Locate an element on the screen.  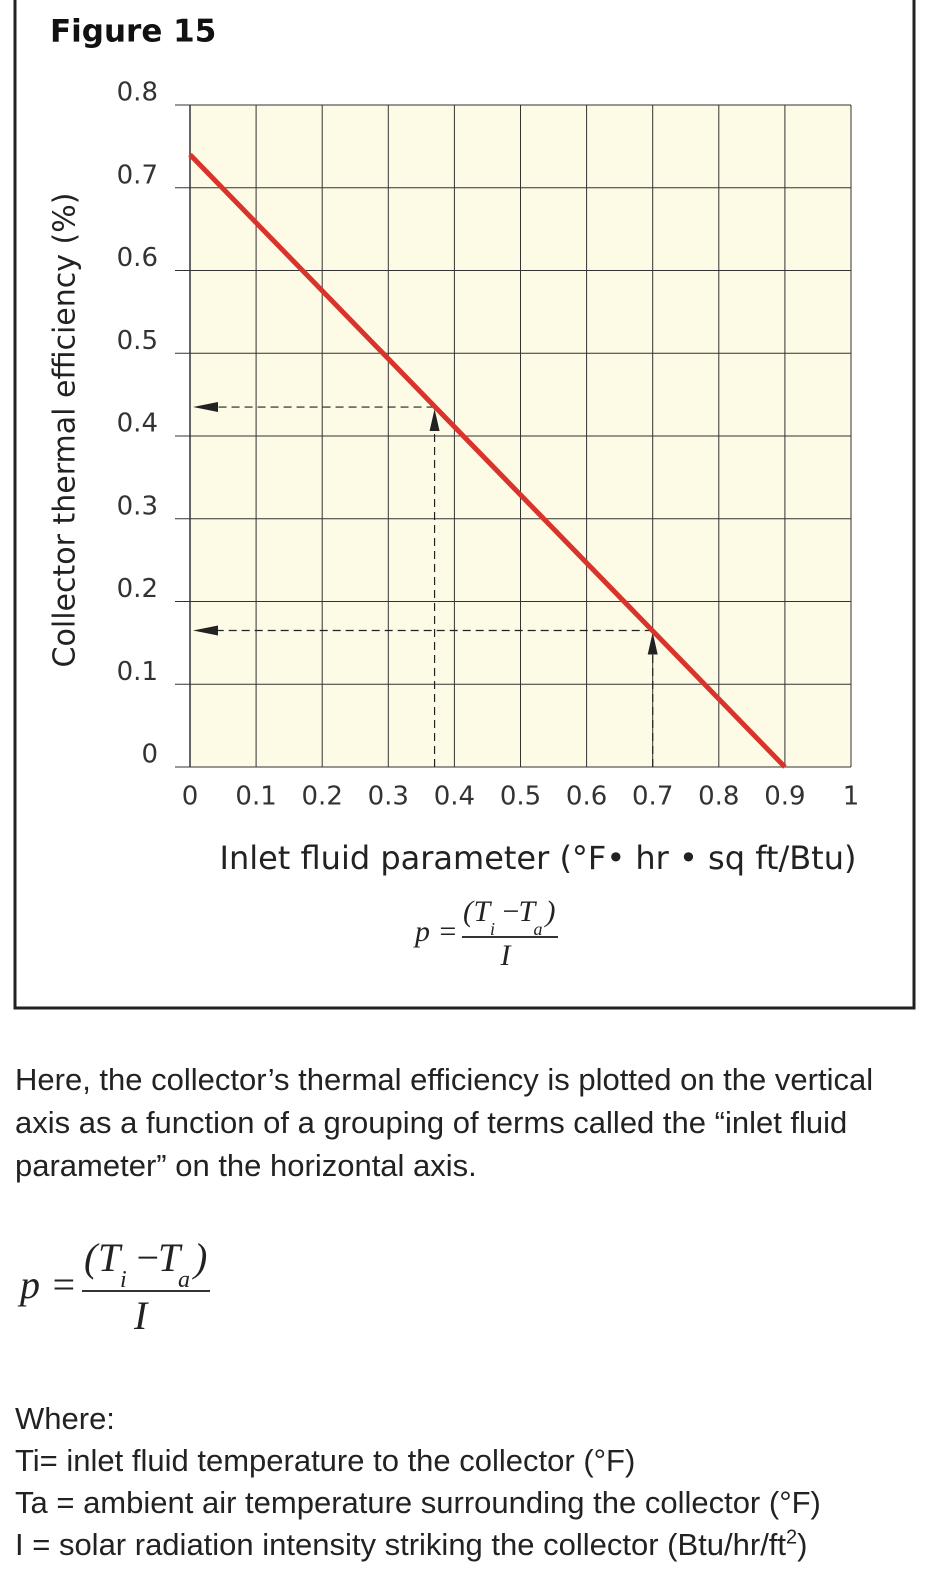
y-tick-label: 0.6 is located at coordinates (137, 258).